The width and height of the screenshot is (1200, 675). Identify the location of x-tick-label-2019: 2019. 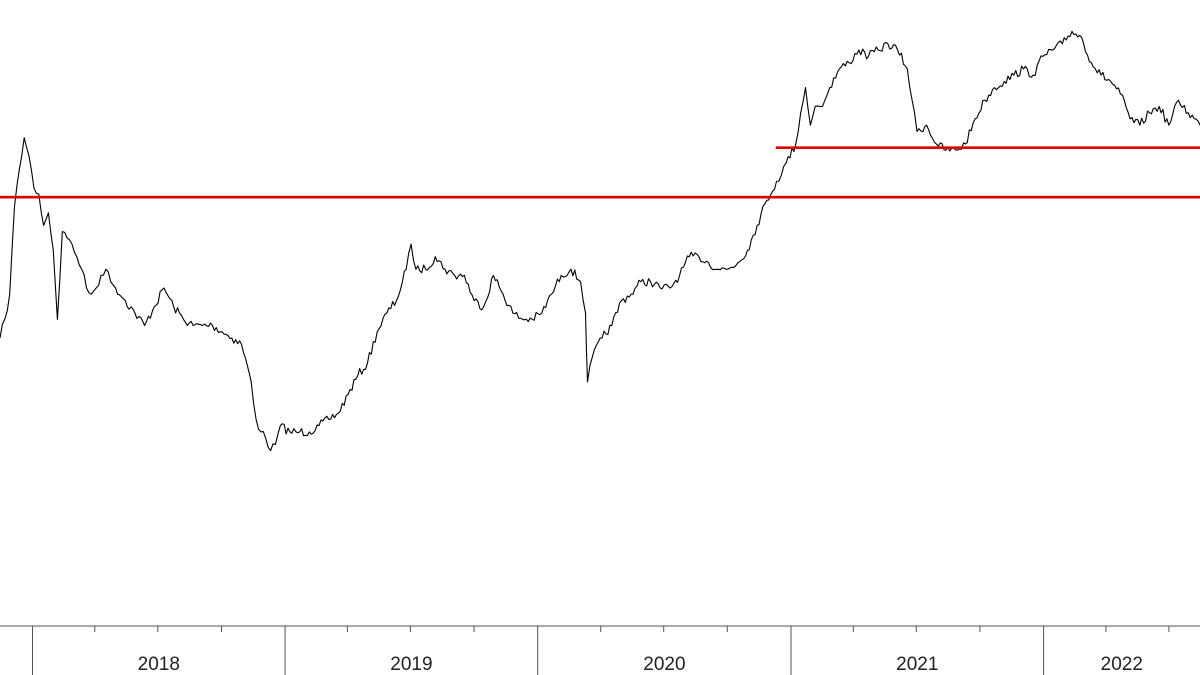
(411, 664).